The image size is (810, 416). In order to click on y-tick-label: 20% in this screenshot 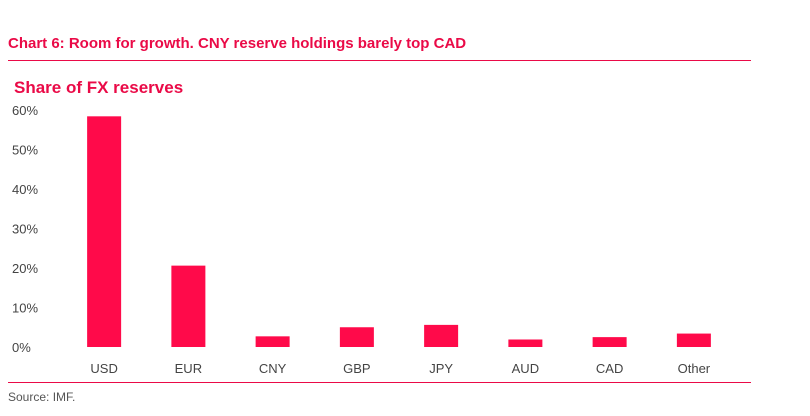, I will do `click(25, 268)`.